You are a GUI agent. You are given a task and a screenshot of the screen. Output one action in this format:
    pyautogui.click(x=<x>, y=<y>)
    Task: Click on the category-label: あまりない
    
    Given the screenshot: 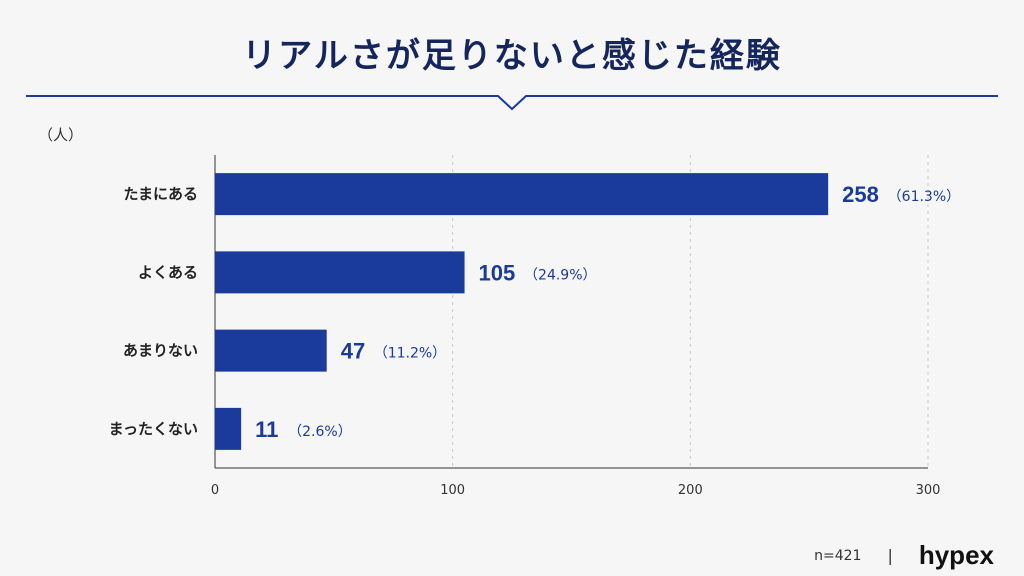 What is the action you would take?
    pyautogui.click(x=160, y=351)
    